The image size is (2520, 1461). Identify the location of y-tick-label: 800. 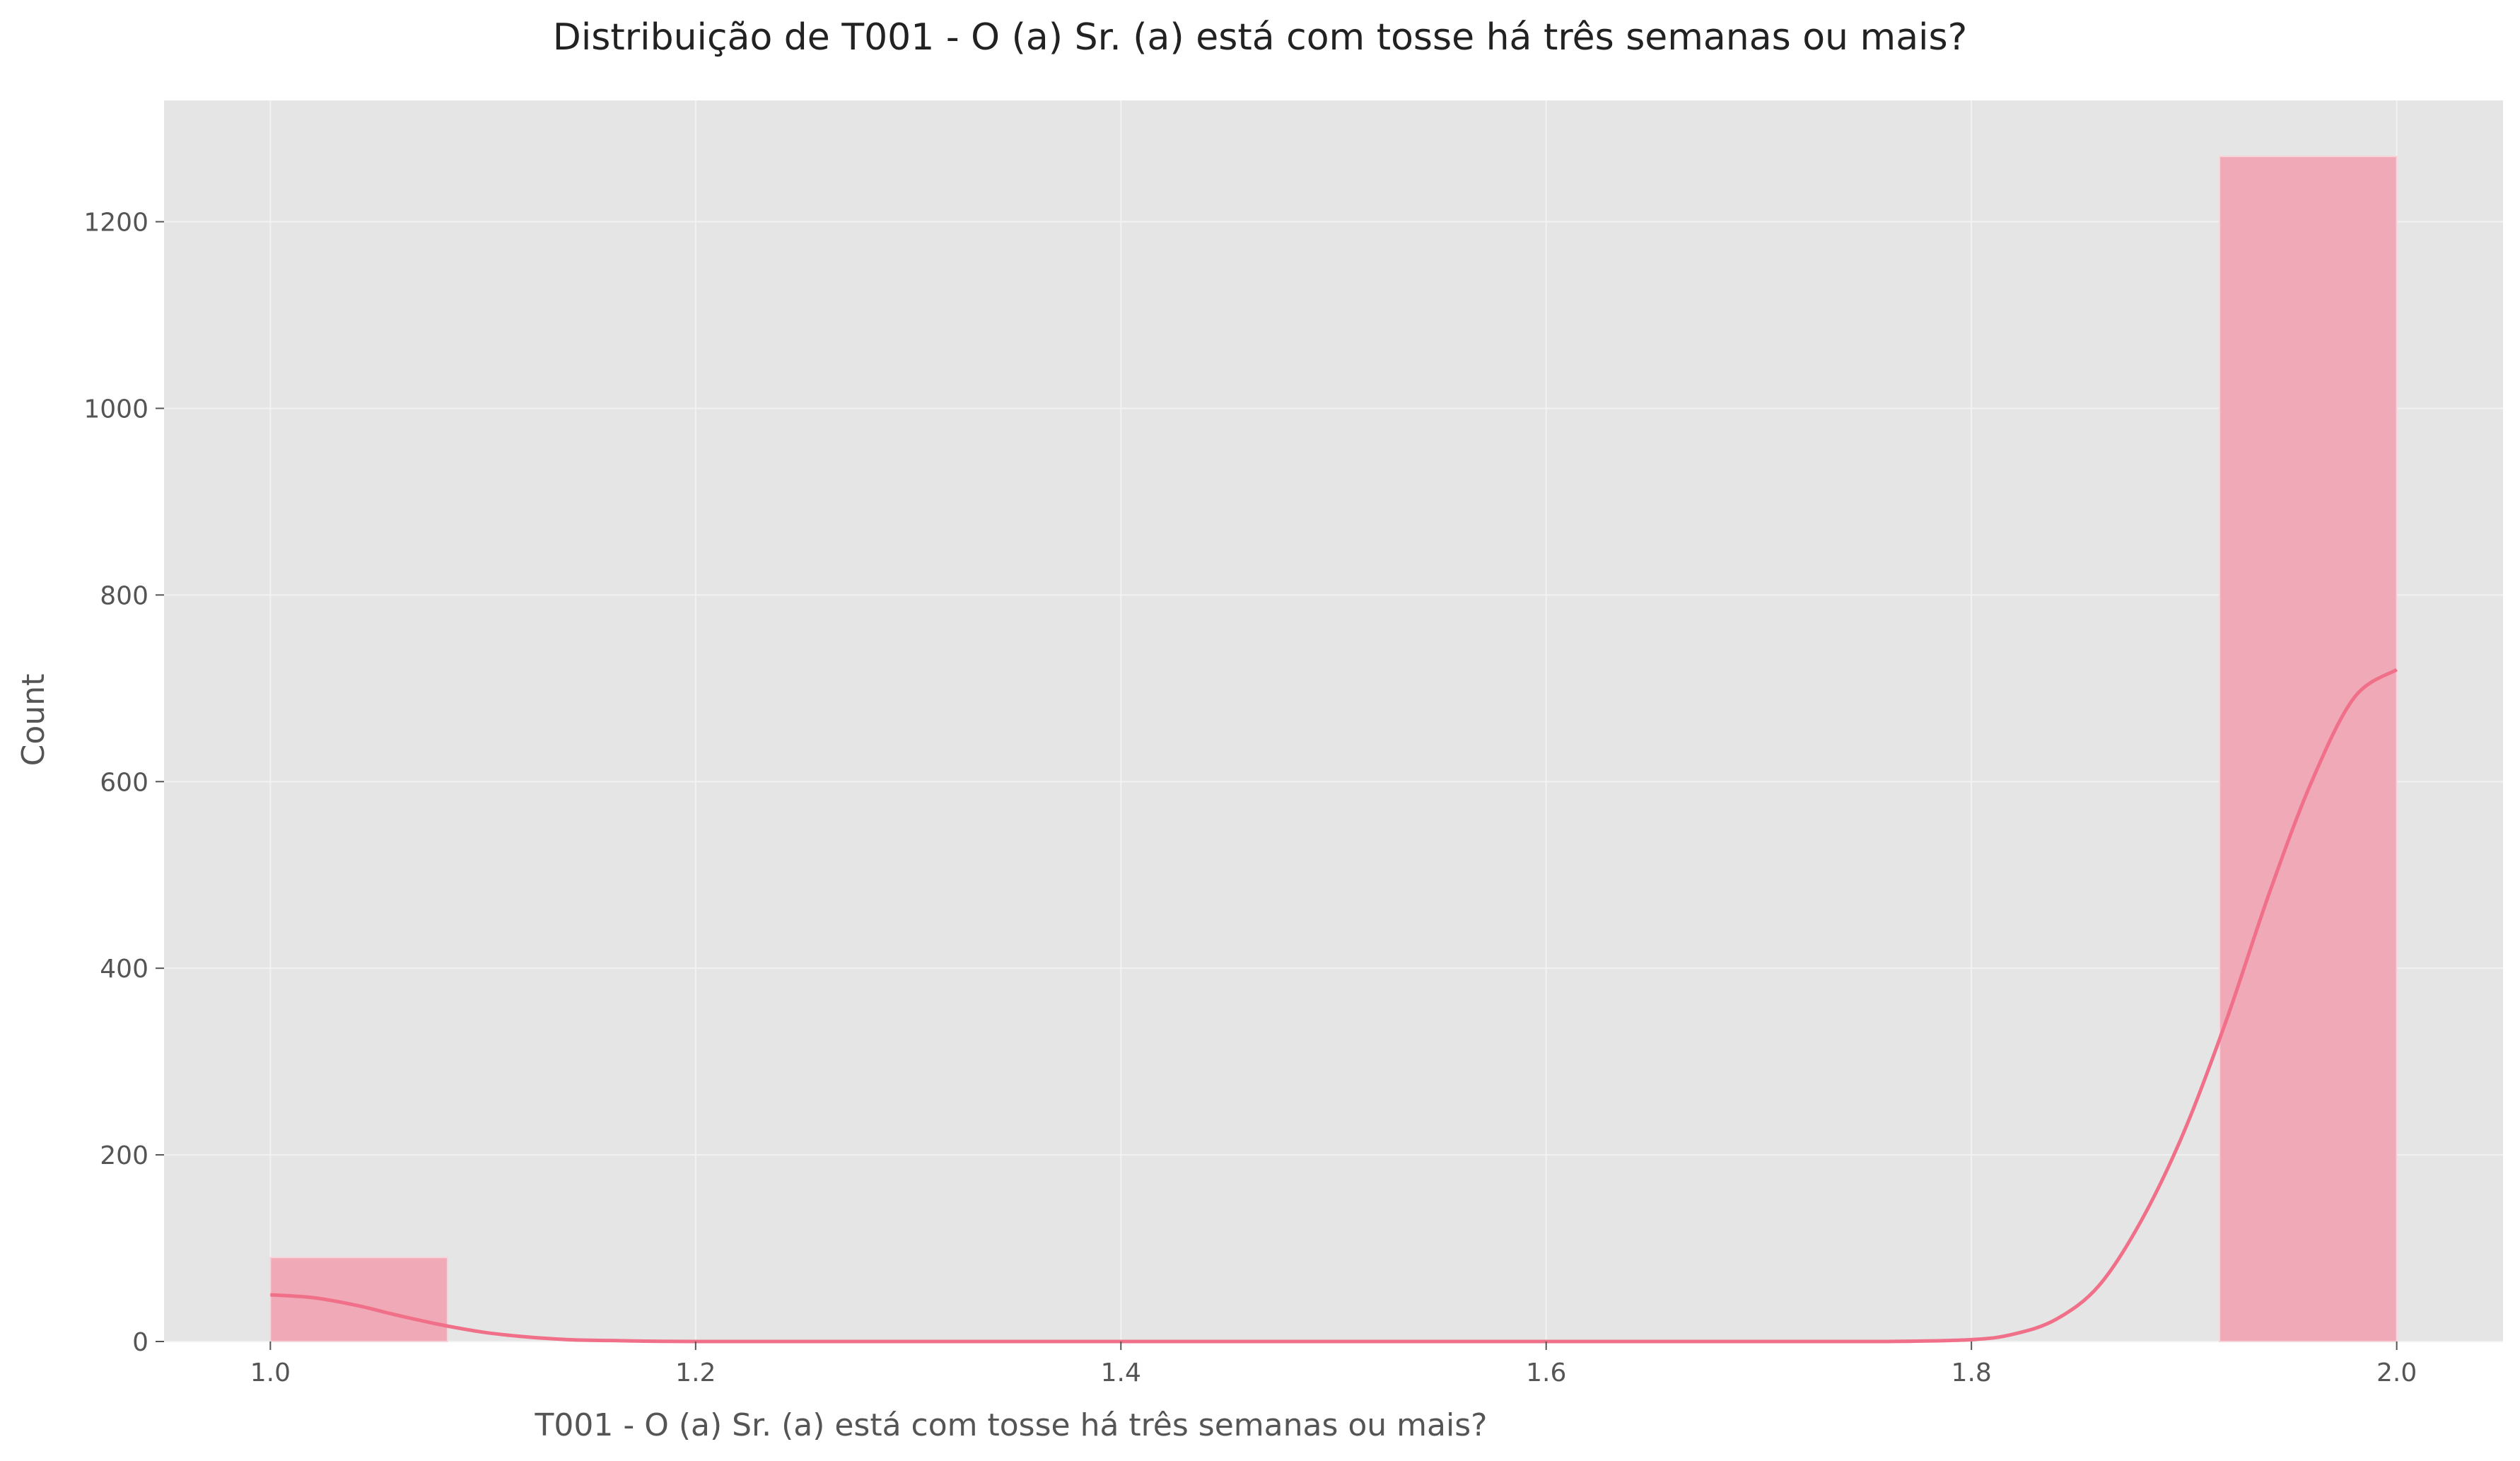
(124, 595).